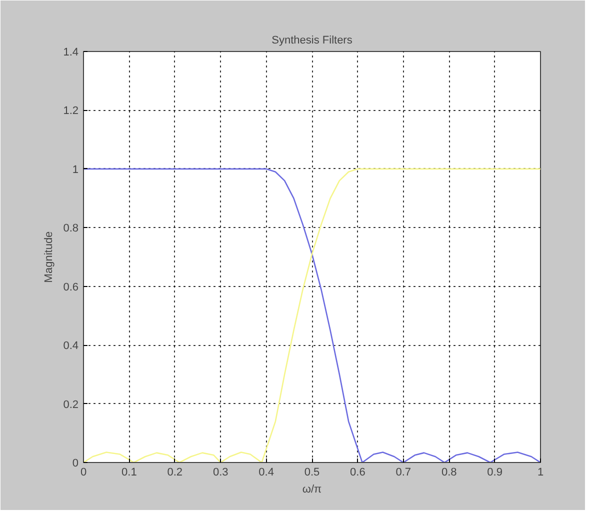 This screenshot has width=590, height=514. What do you see at coordinates (71, 111) in the screenshot?
I see `y-tick-label: 1.2` at bounding box center [71, 111].